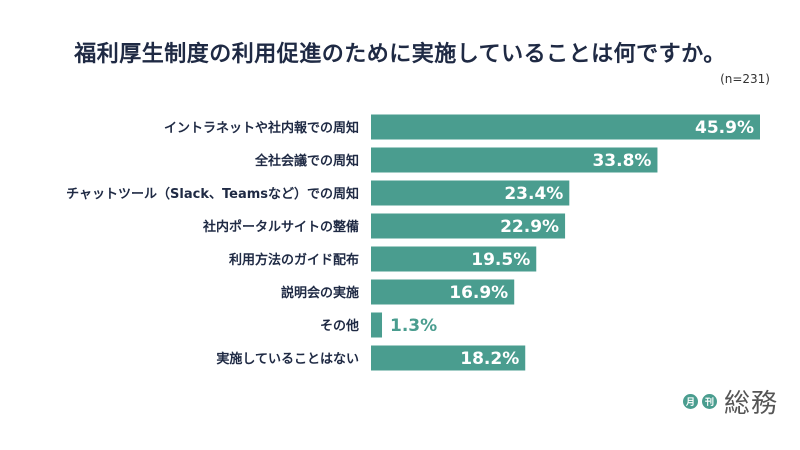 The image size is (800, 450). What do you see at coordinates (529, 227) in the screenshot?
I see `value-label: 22.9%` at bounding box center [529, 227].